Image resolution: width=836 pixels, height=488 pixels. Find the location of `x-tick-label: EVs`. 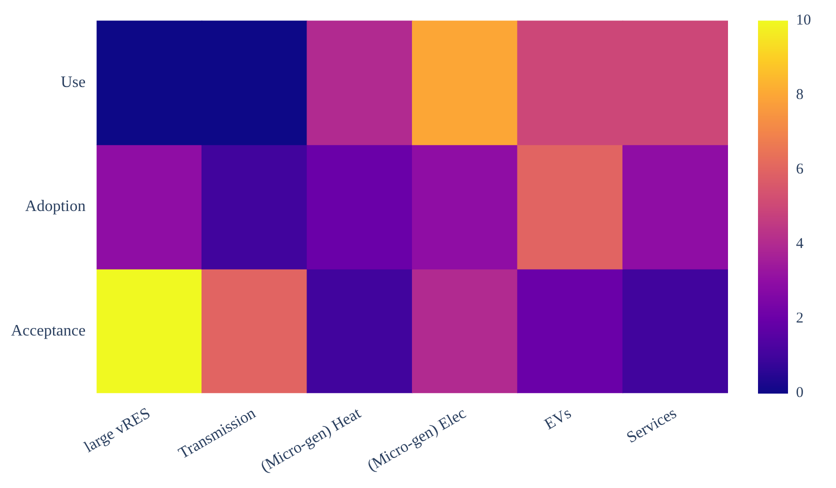

x-tick-label: EVs is located at coordinates (558, 419).